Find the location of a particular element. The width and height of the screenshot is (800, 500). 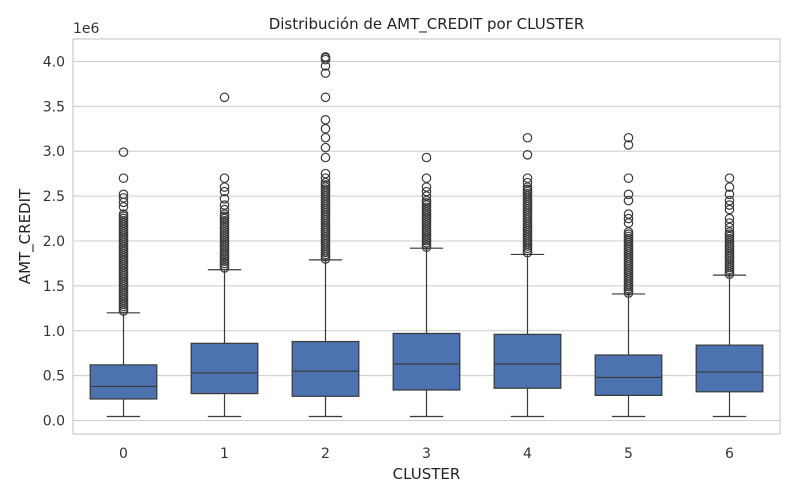

x-tick-label: 0 is located at coordinates (123, 454).